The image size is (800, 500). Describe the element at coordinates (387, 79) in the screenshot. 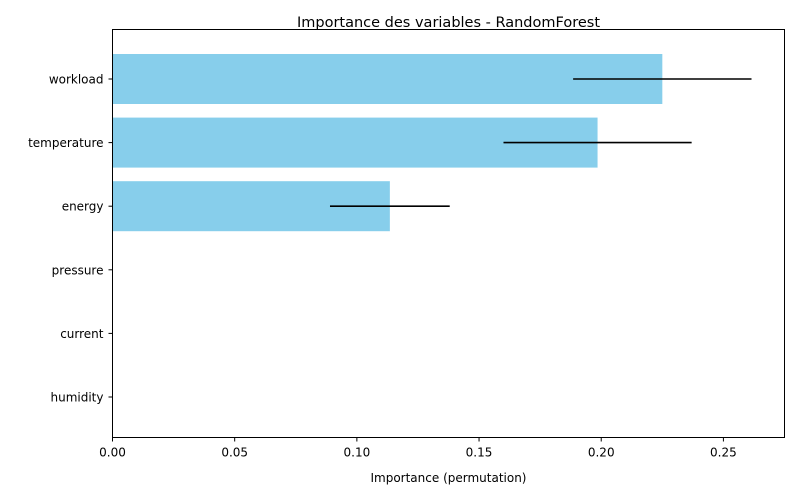

I see `bar-workload` at that location.